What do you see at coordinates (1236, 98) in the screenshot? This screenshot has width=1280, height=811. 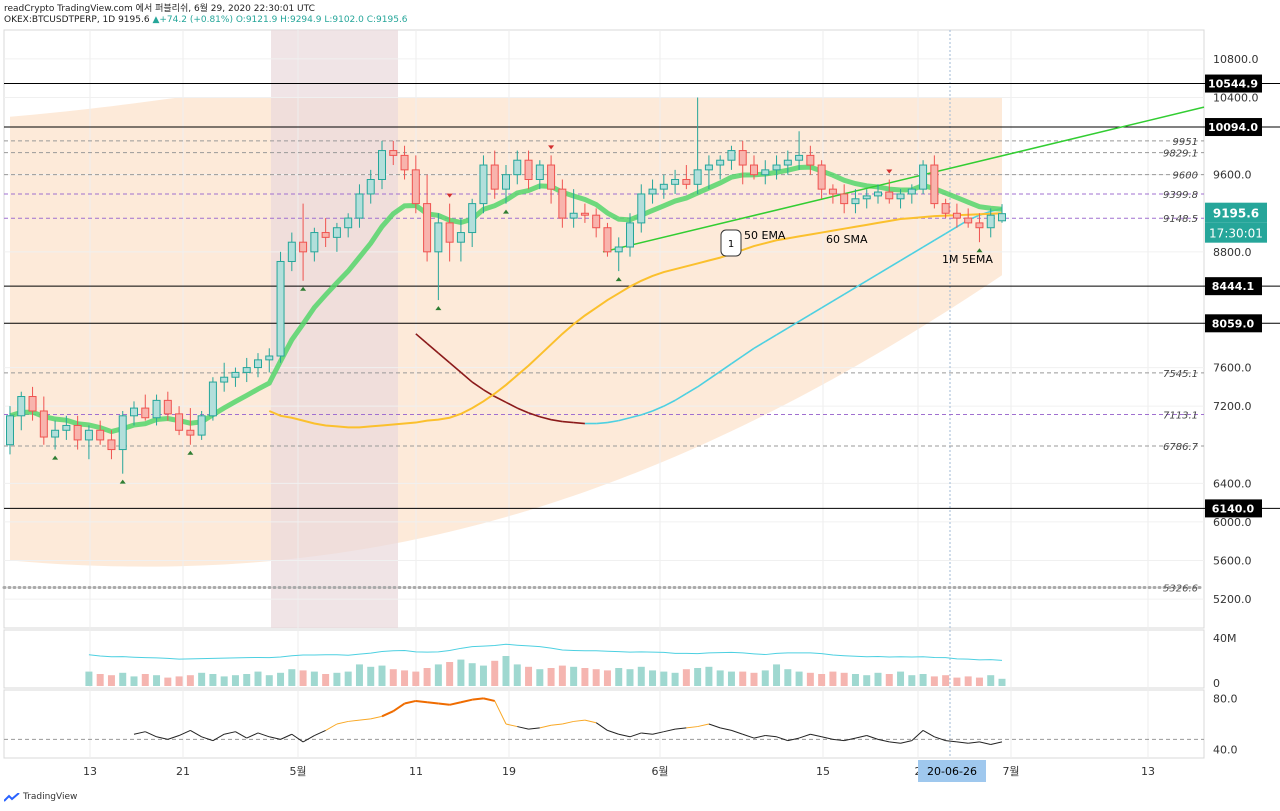 I see `price-tick-label: 10400.0` at bounding box center [1236, 98].